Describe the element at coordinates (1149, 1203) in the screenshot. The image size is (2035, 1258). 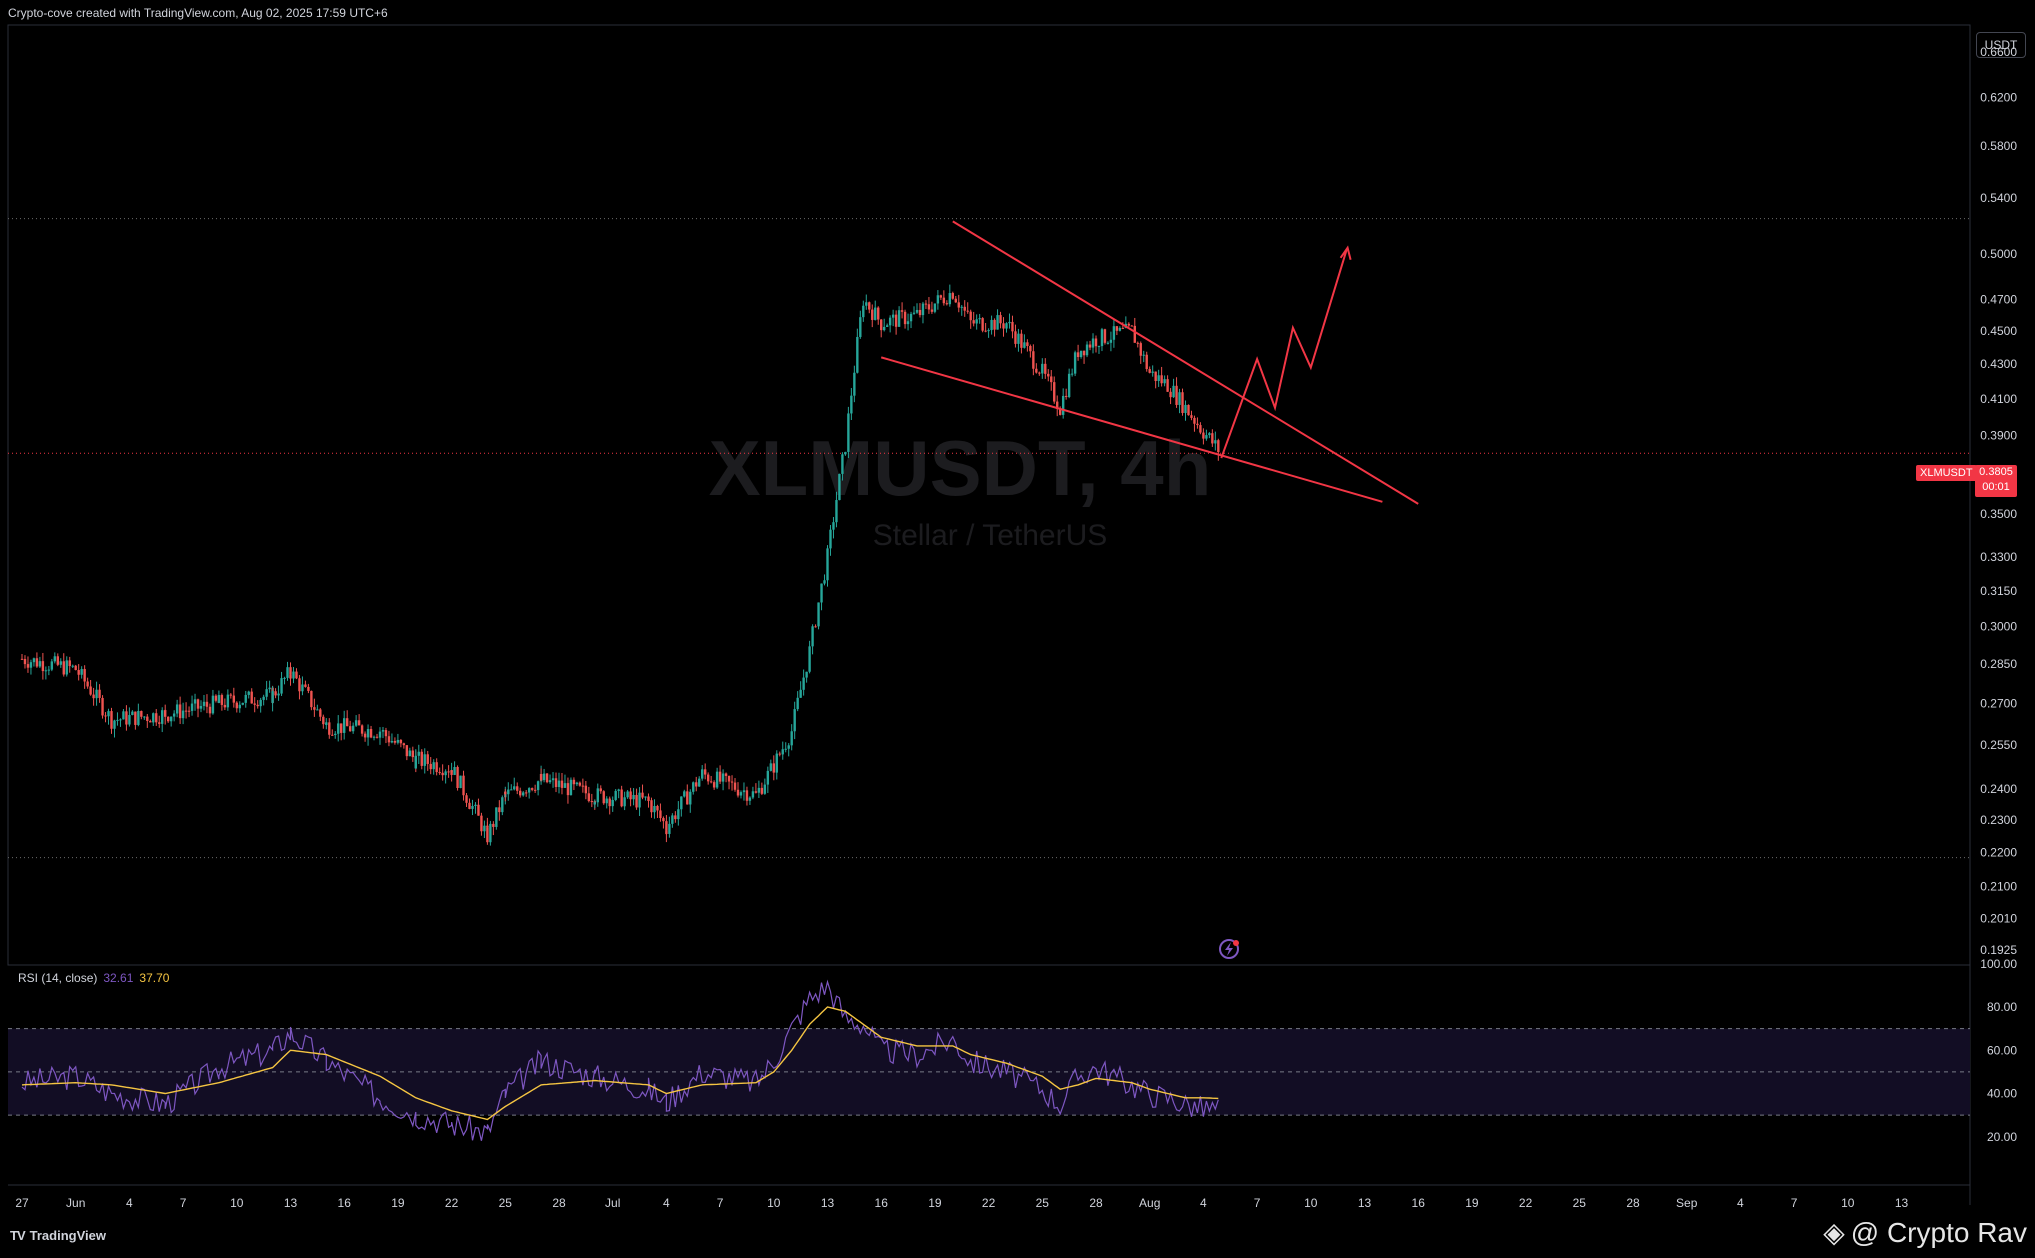
I see `time-tick-label: Aug` at that location.